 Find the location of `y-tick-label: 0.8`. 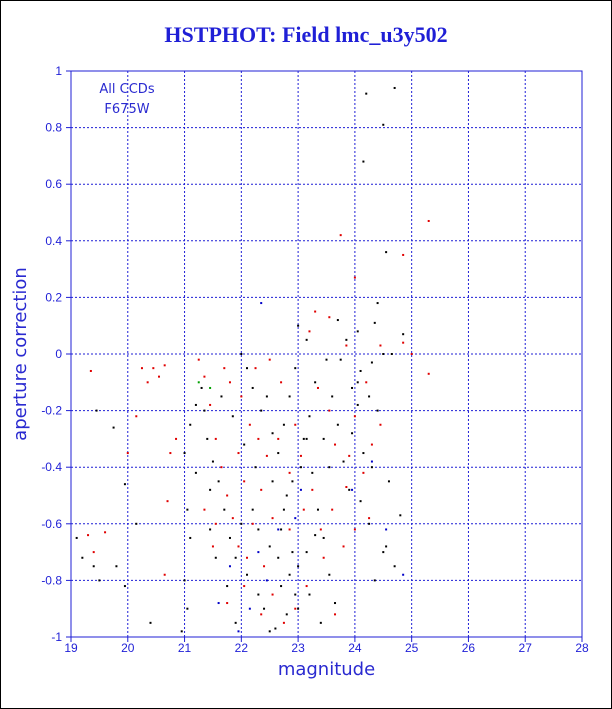

y-tick-label: 0.8 is located at coordinates (53, 128).